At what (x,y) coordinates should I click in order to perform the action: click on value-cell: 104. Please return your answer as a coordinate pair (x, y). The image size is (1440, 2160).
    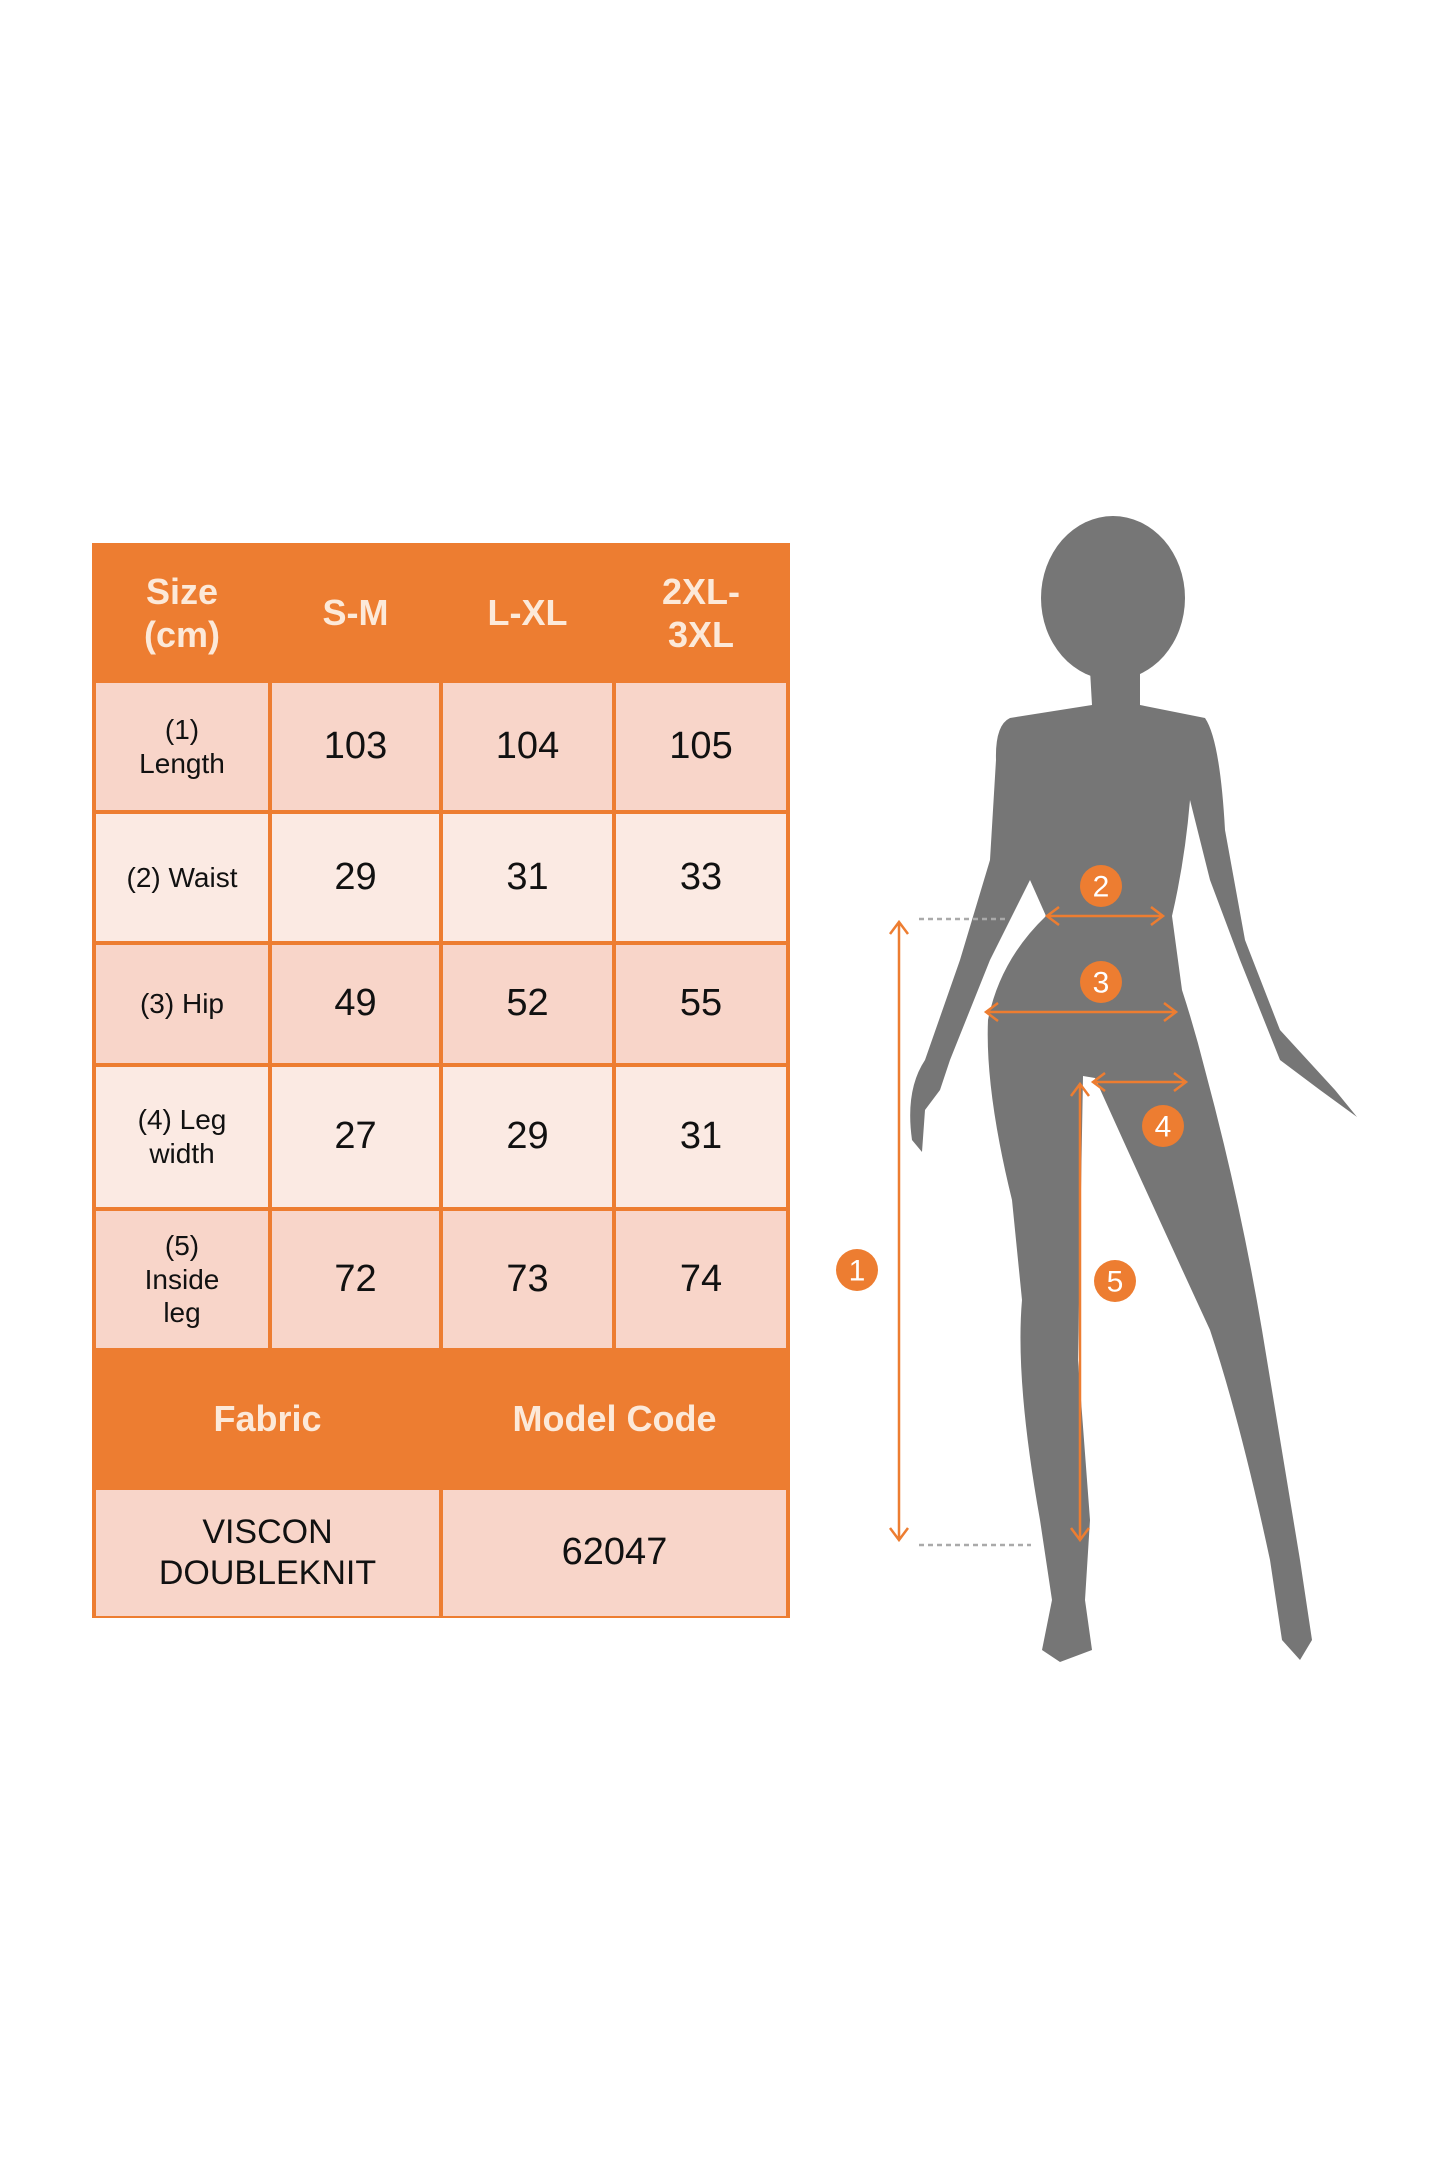
    Looking at the image, I should click on (527, 746).